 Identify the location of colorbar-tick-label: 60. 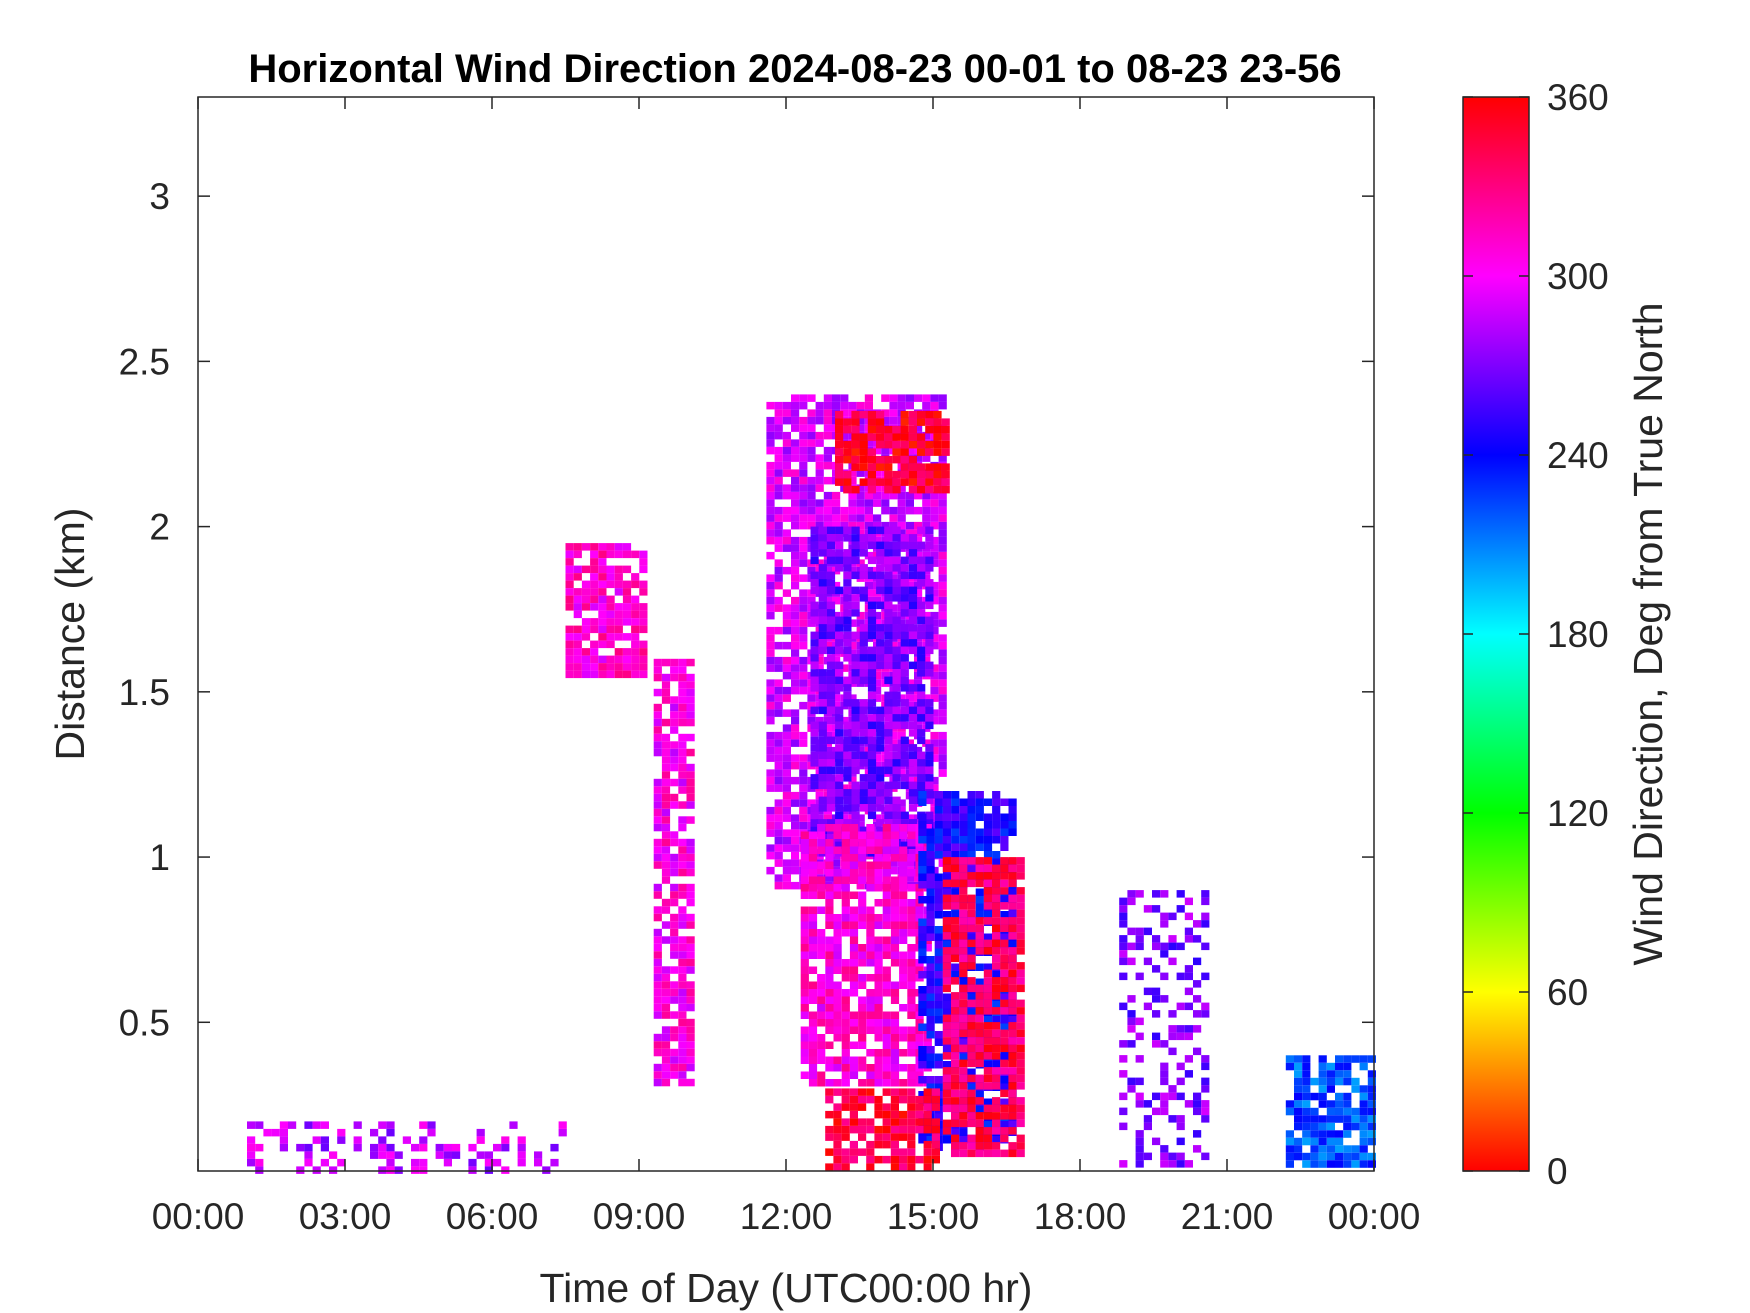
(1567, 992).